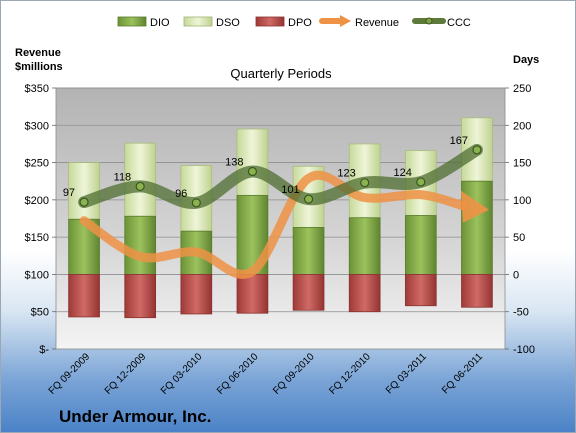 The width and height of the screenshot is (576, 433). I want to click on revenue-arrowhead, so click(474, 206).